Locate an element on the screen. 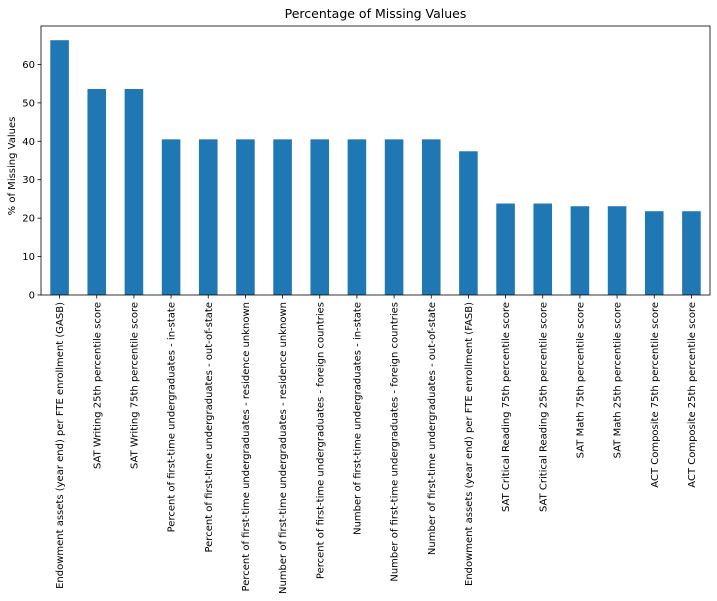 The width and height of the screenshot is (717, 601). y-axis: 0 10 20 30 40 50 60 is located at coordinates (31, 181).